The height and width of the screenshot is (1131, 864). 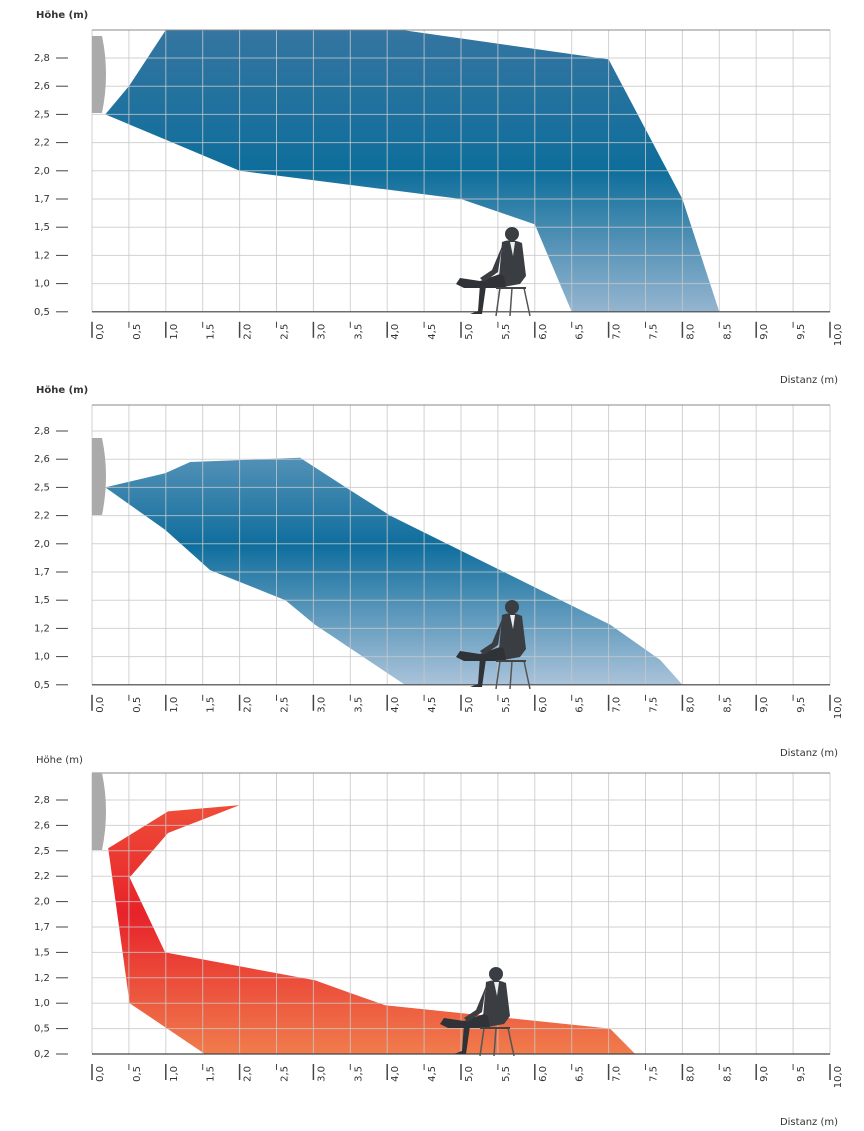 What do you see at coordinates (42, 1054) in the screenshot?
I see `y-tick-label: 0,2` at bounding box center [42, 1054].